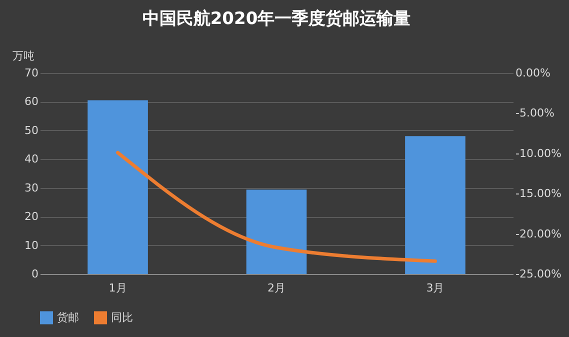 The image size is (569, 337). Describe the element at coordinates (35, 274) in the screenshot. I see `y-tick-label: 0` at that location.